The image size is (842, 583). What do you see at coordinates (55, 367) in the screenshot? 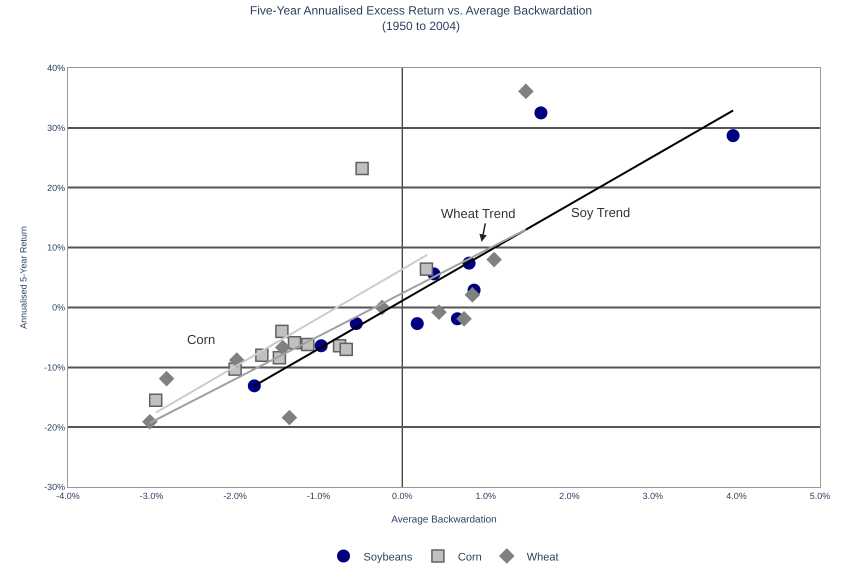
I see `y-tick-label: -10%` at bounding box center [55, 367].